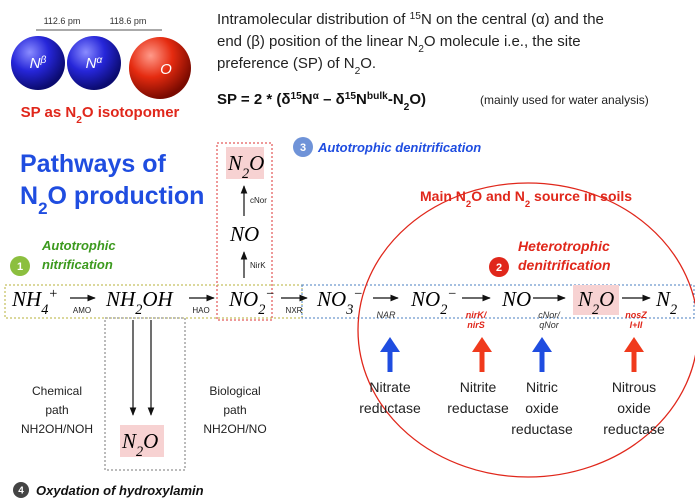 Image resolution: width=695 pixels, height=501 pixels. Describe the element at coordinates (78, 245) in the screenshot. I see `pathway-label: Autotrophic` at that location.